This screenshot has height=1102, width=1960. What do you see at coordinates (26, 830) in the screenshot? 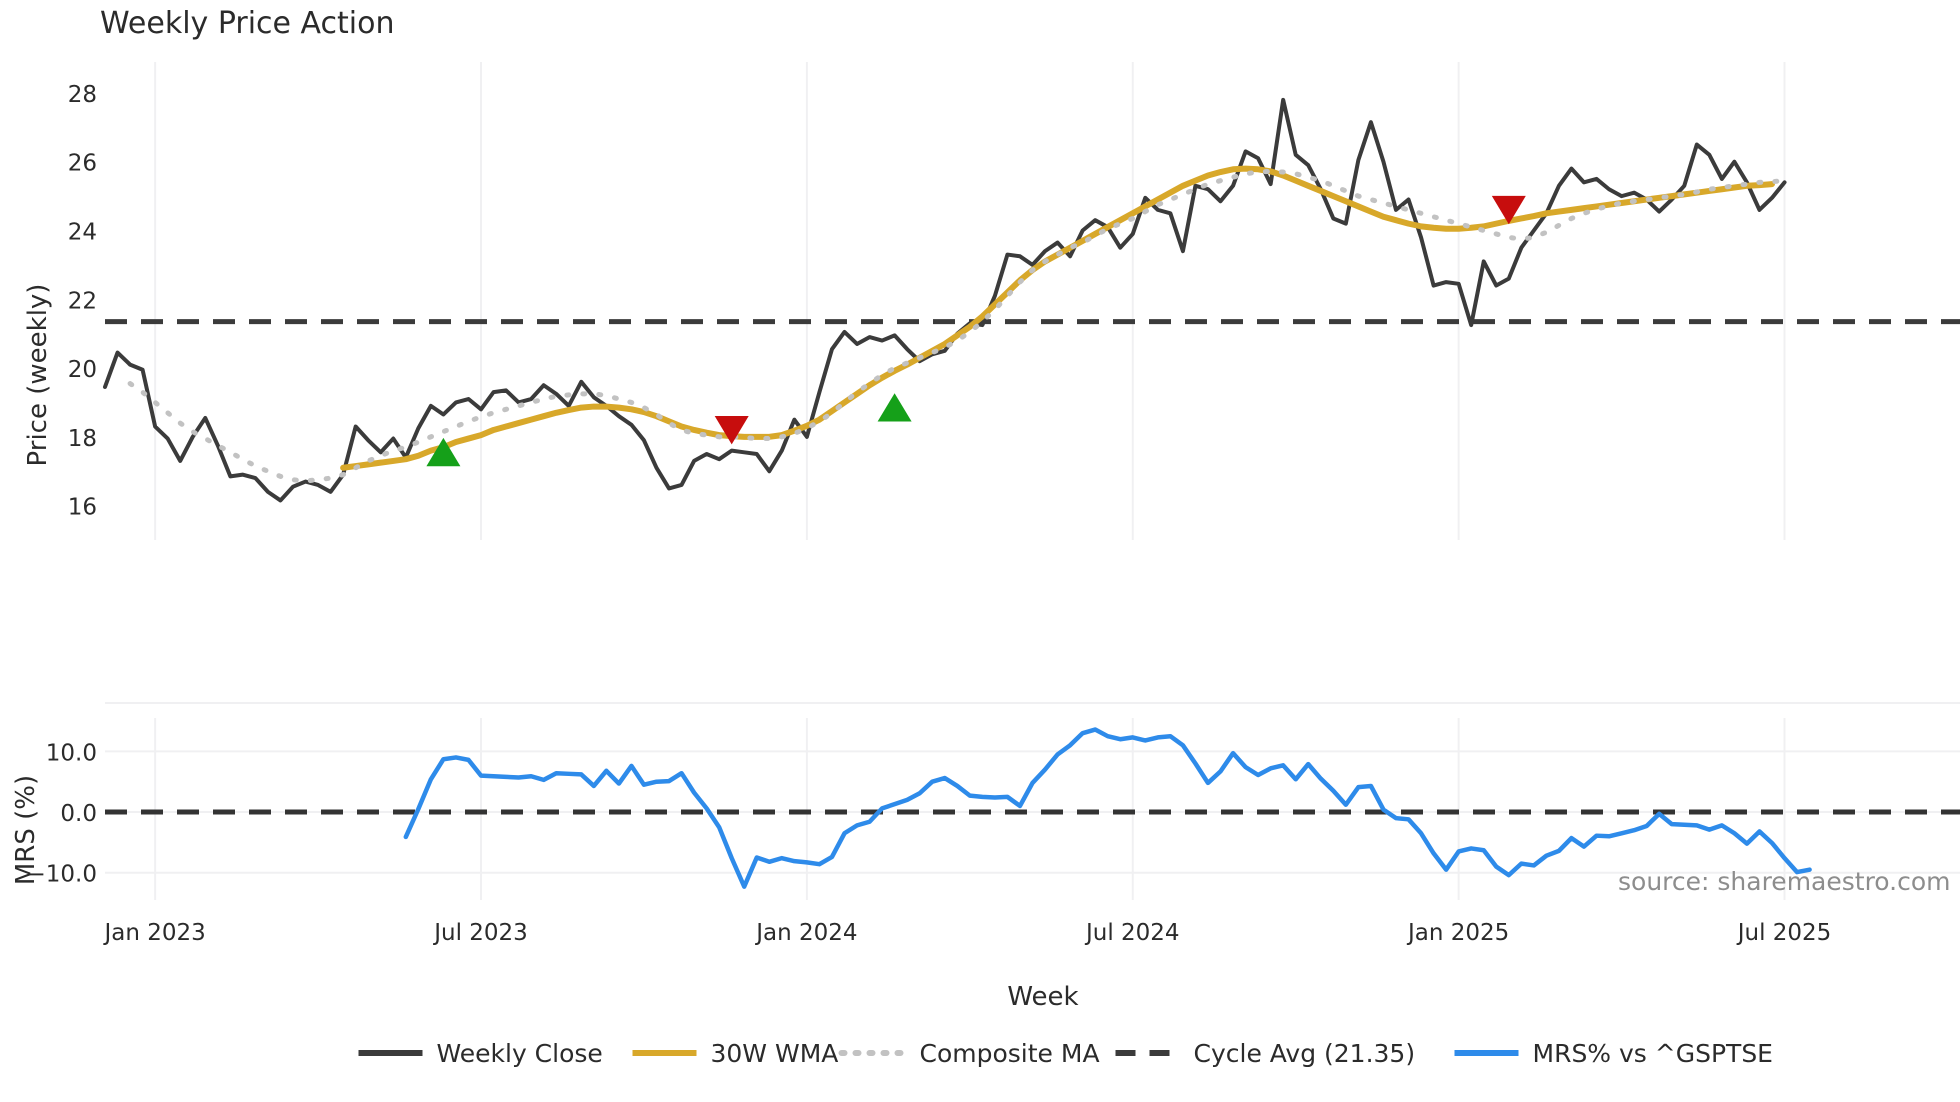
I see `mrs-axis-label: MRS (%)` at bounding box center [26, 830].